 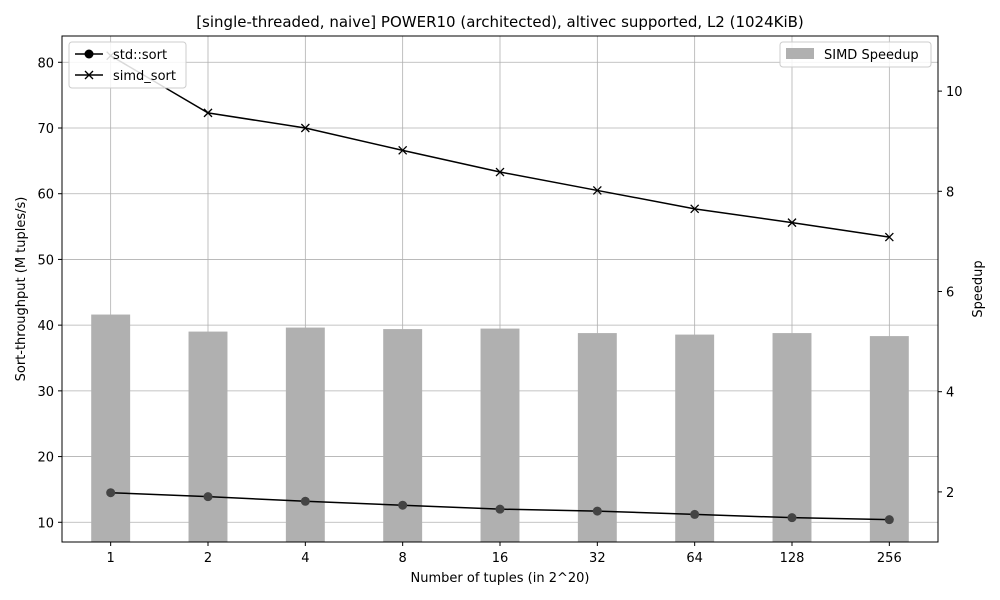 What do you see at coordinates (140, 55) in the screenshot?
I see `legend-label: std::sort` at bounding box center [140, 55].